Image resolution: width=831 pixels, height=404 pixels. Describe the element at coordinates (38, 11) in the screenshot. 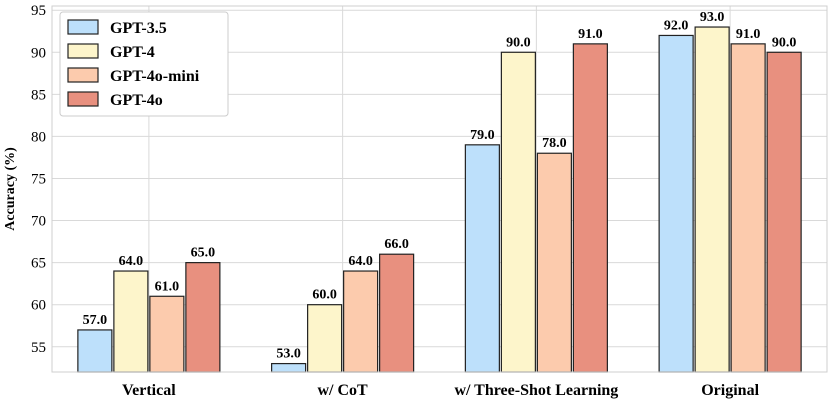

I see `y-tick-label: 95` at that location.